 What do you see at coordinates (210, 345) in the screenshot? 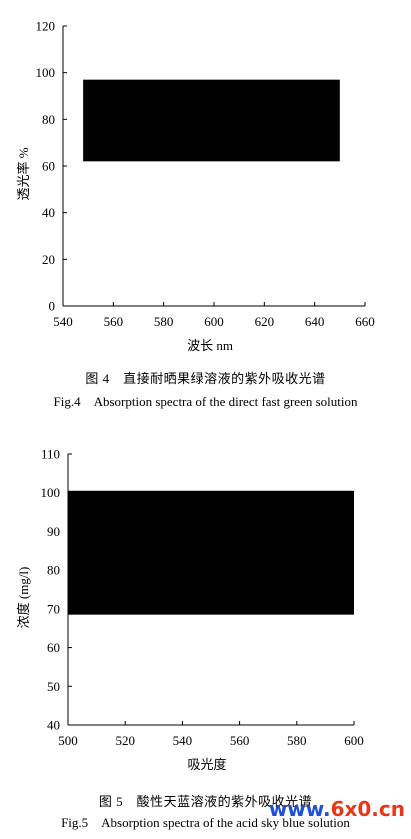
I see `chart1-x-axis-label: 波长 nm` at bounding box center [210, 345].